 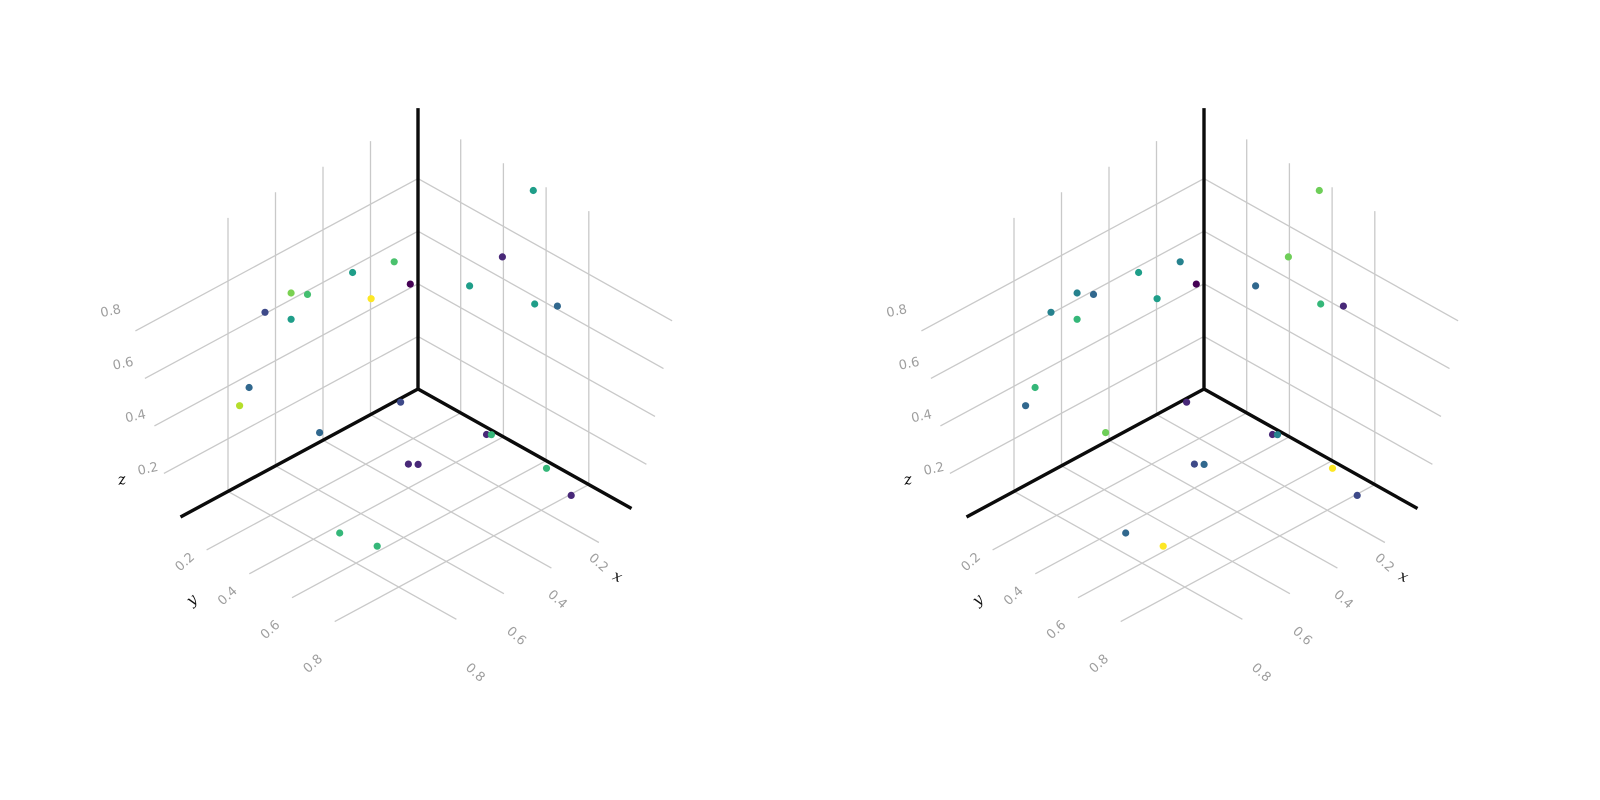 I want to click on x-axis-line, so click(x=299, y=453).